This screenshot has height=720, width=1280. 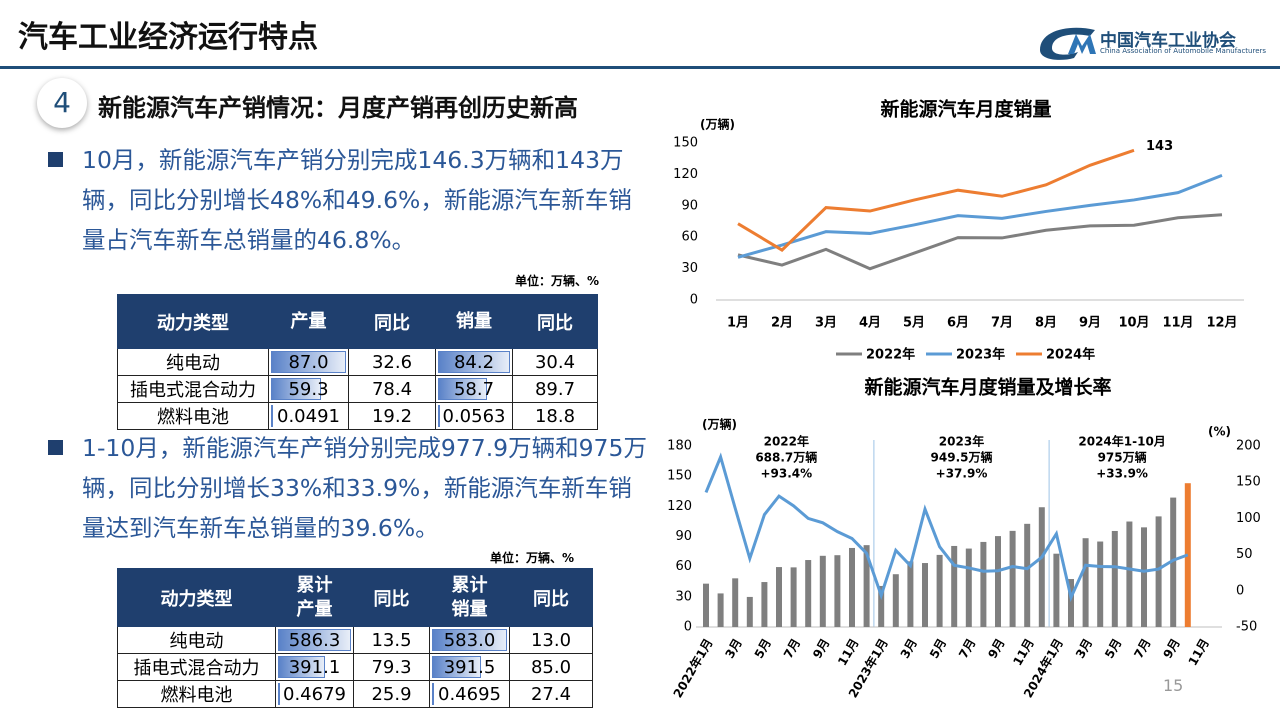 I want to click on table-cell: 78.4, so click(x=392, y=389).